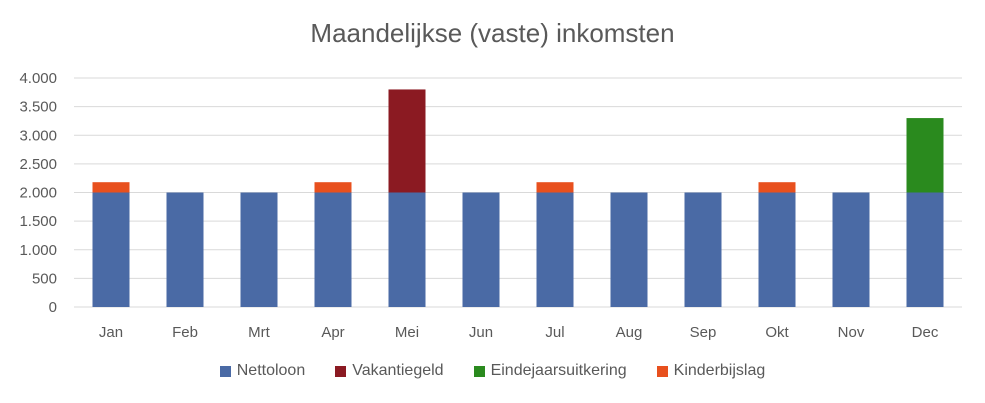 Image resolution: width=985 pixels, height=403 pixels. I want to click on x-tick-label: Jan, so click(111, 332).